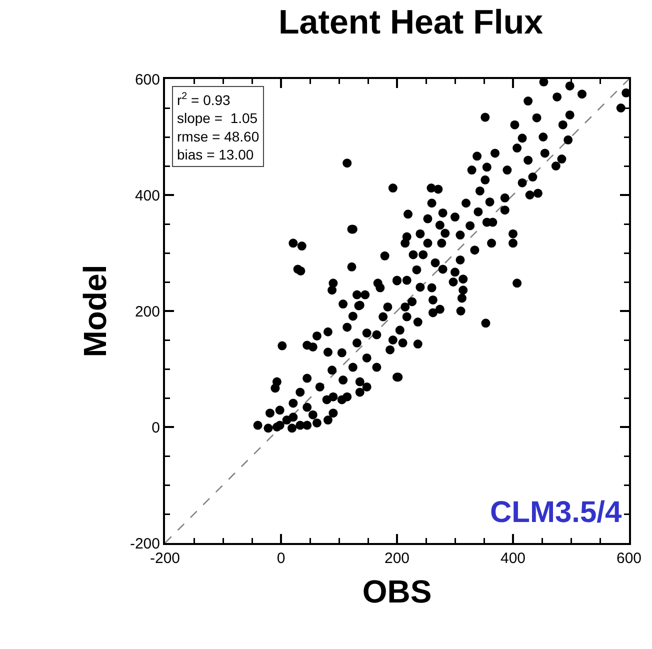 This screenshot has height=649, width=652. What do you see at coordinates (629, 558) in the screenshot?
I see `x-tick-label: 600` at bounding box center [629, 558].